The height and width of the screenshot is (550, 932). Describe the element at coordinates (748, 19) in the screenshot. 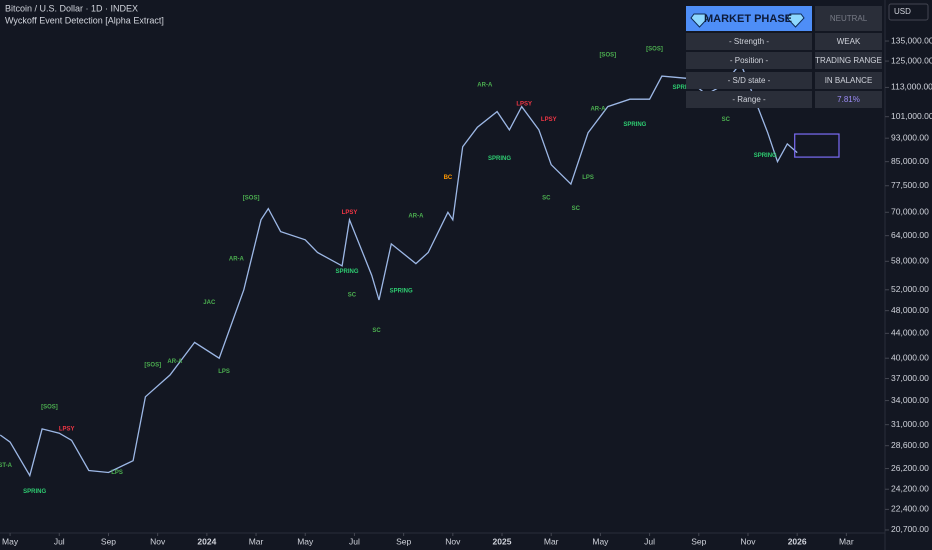

I see `phase-header: MARKET PHASE` at that location.